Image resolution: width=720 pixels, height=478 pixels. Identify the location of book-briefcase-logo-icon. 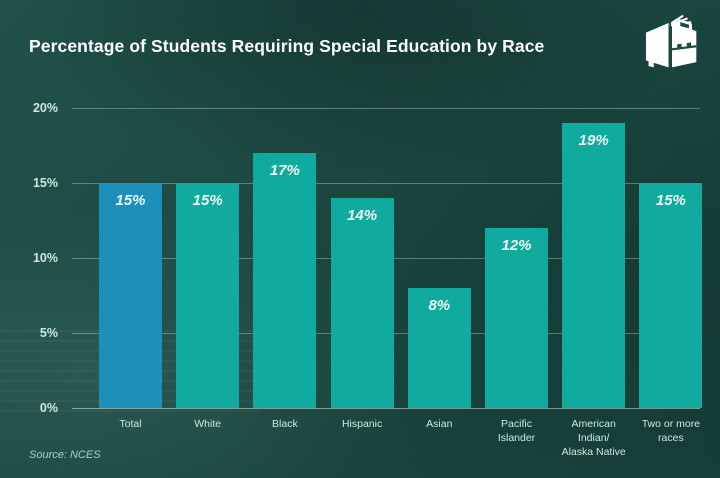
(671, 42).